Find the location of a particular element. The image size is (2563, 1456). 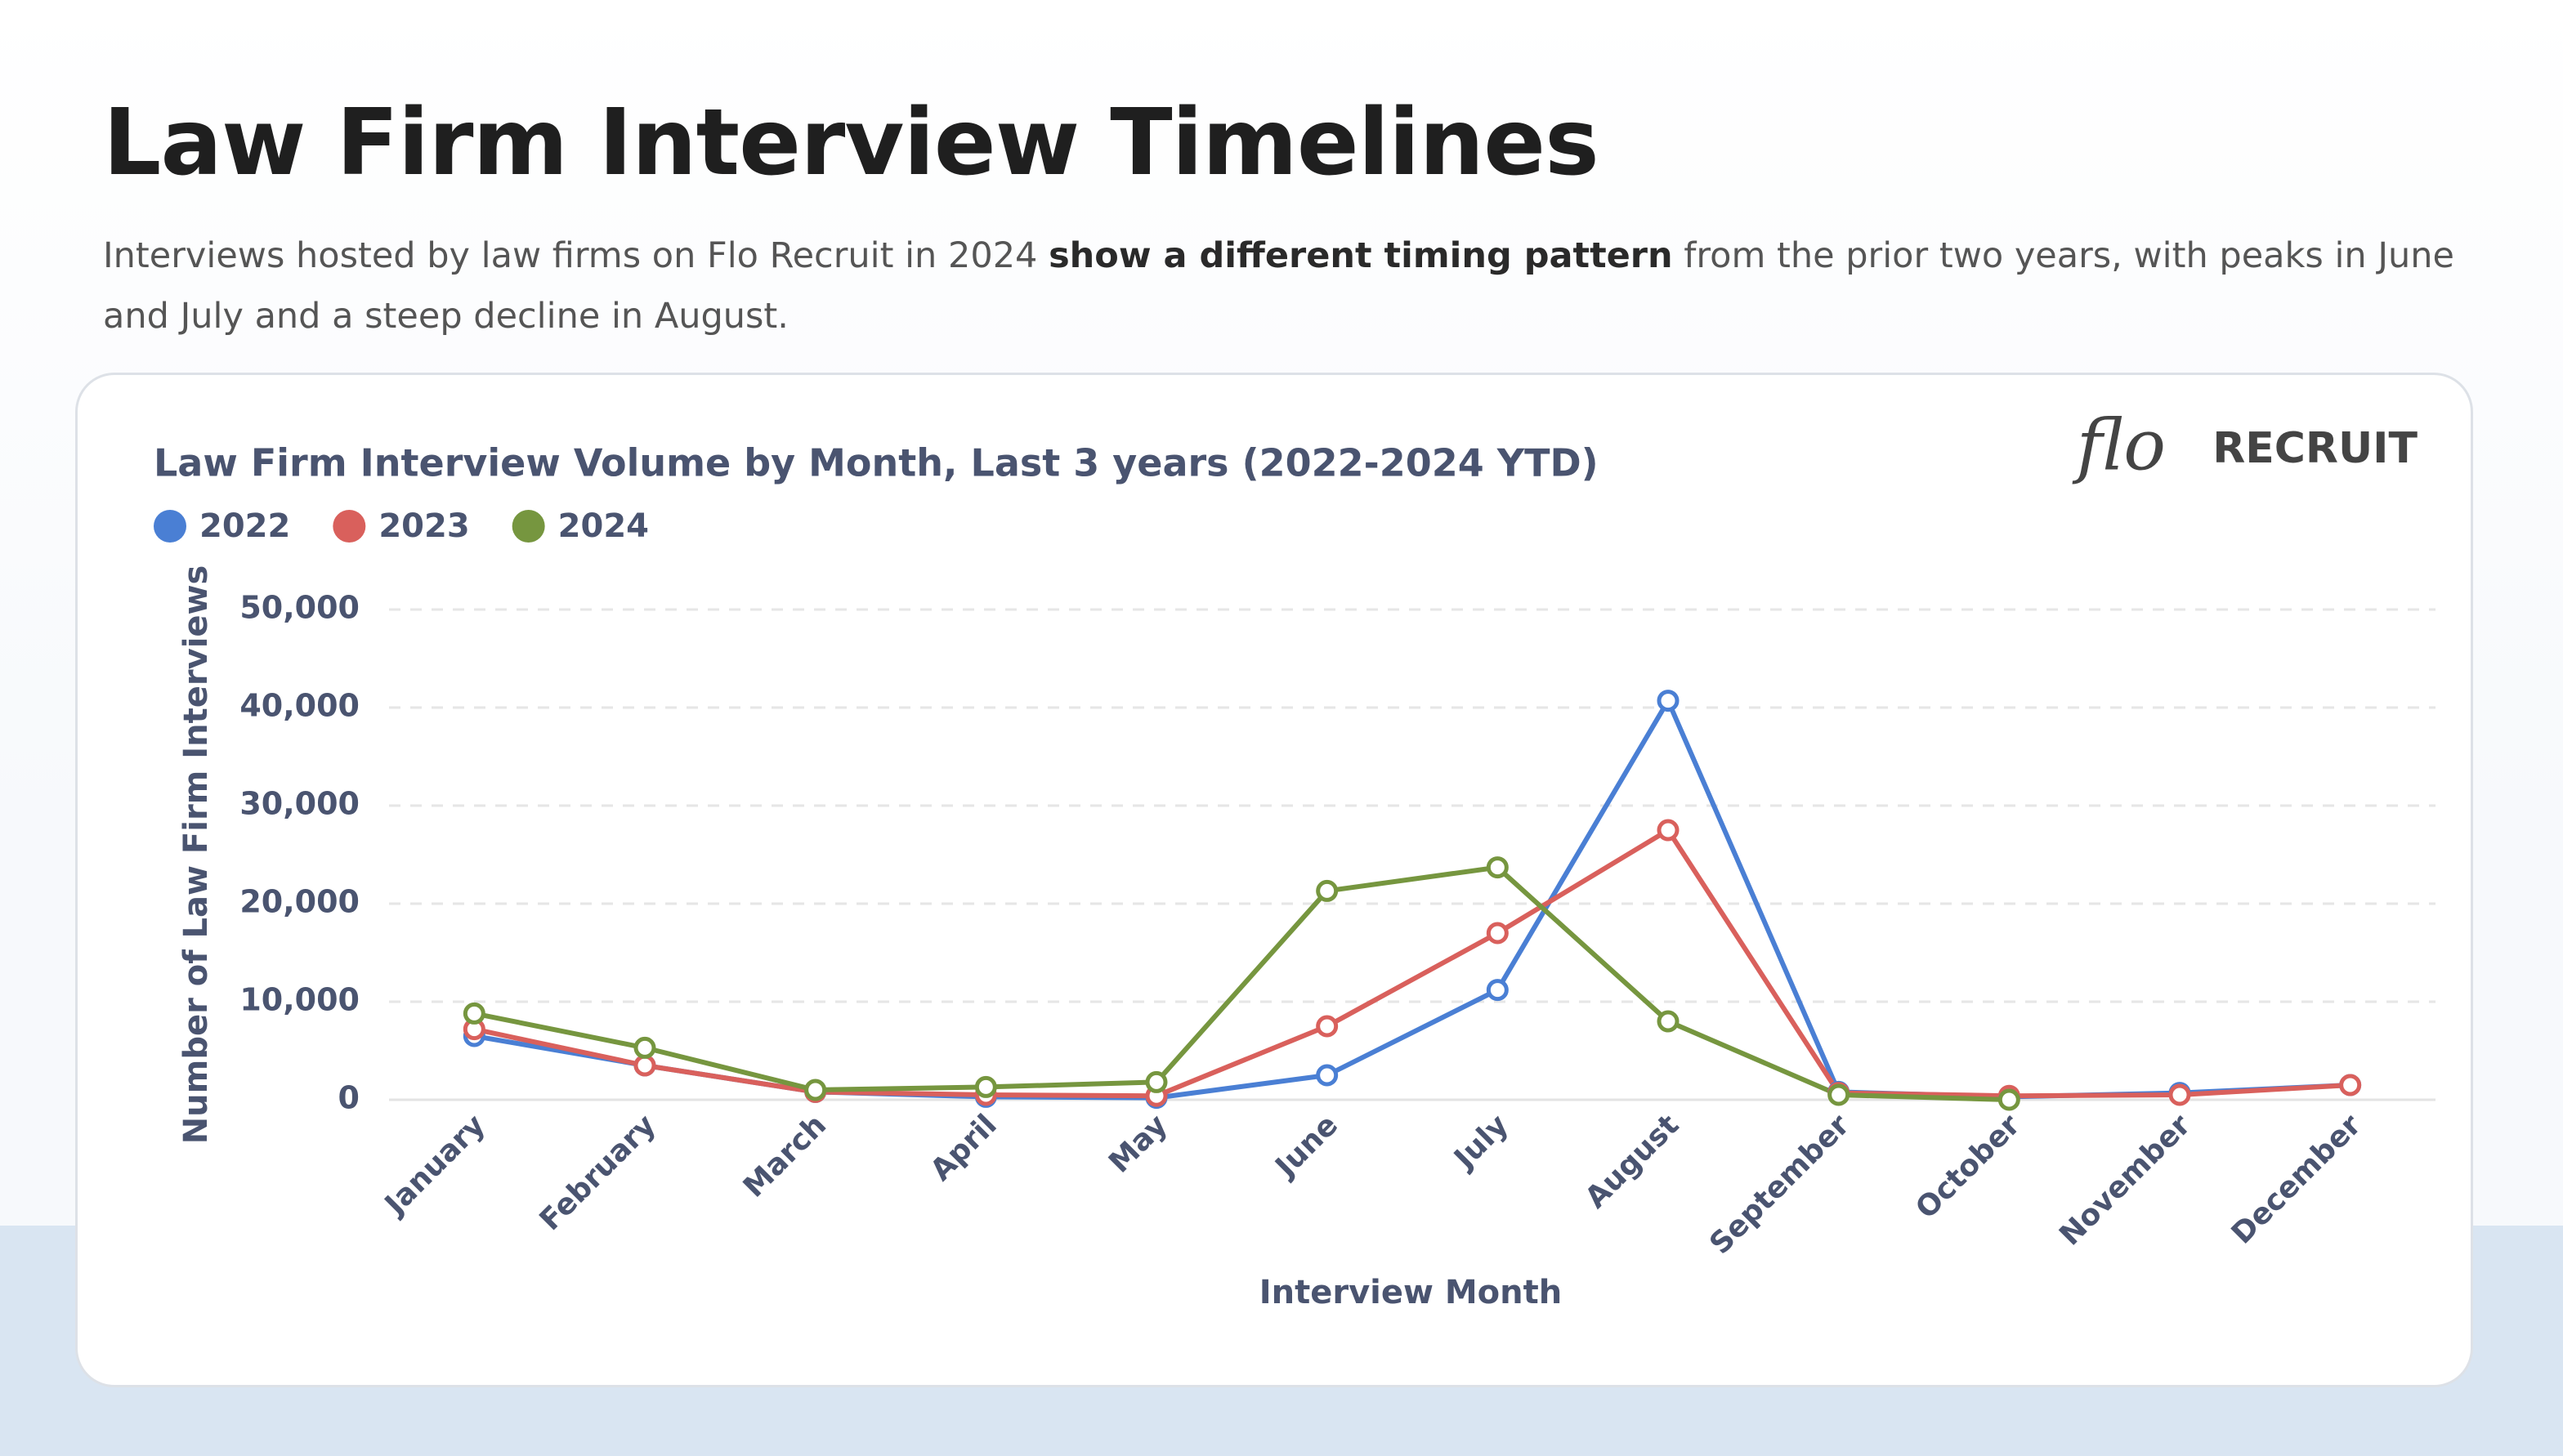

x-tick-label: October is located at coordinates (1968, 1167).